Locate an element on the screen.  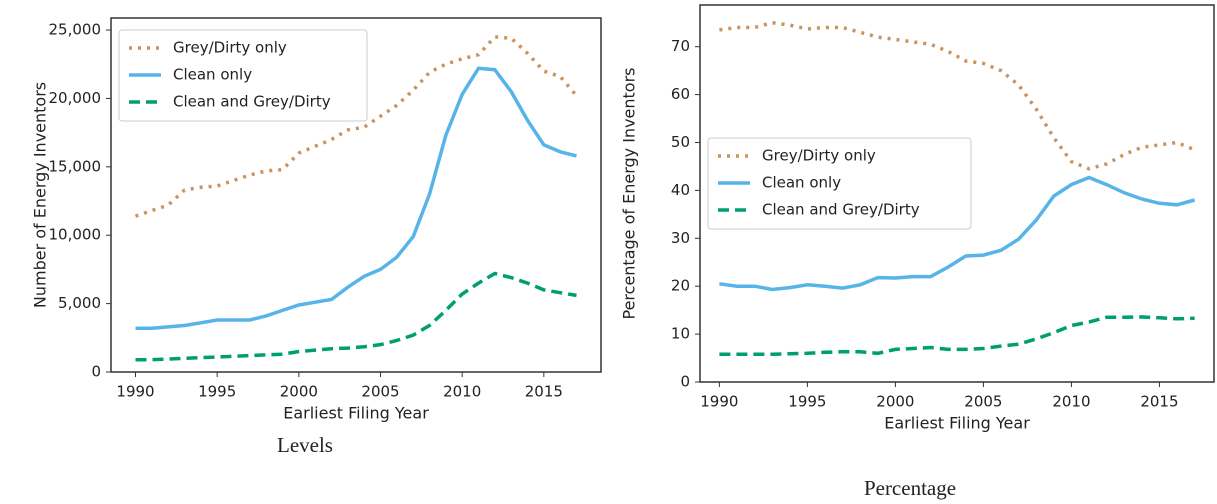
y-tick-label: 30 is located at coordinates (680, 238).